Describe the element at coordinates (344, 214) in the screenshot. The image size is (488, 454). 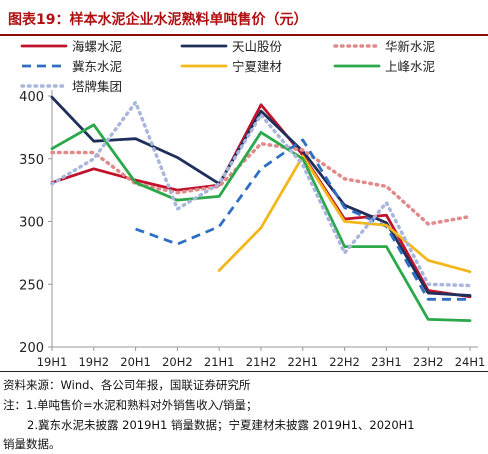
I see `series-line` at that location.